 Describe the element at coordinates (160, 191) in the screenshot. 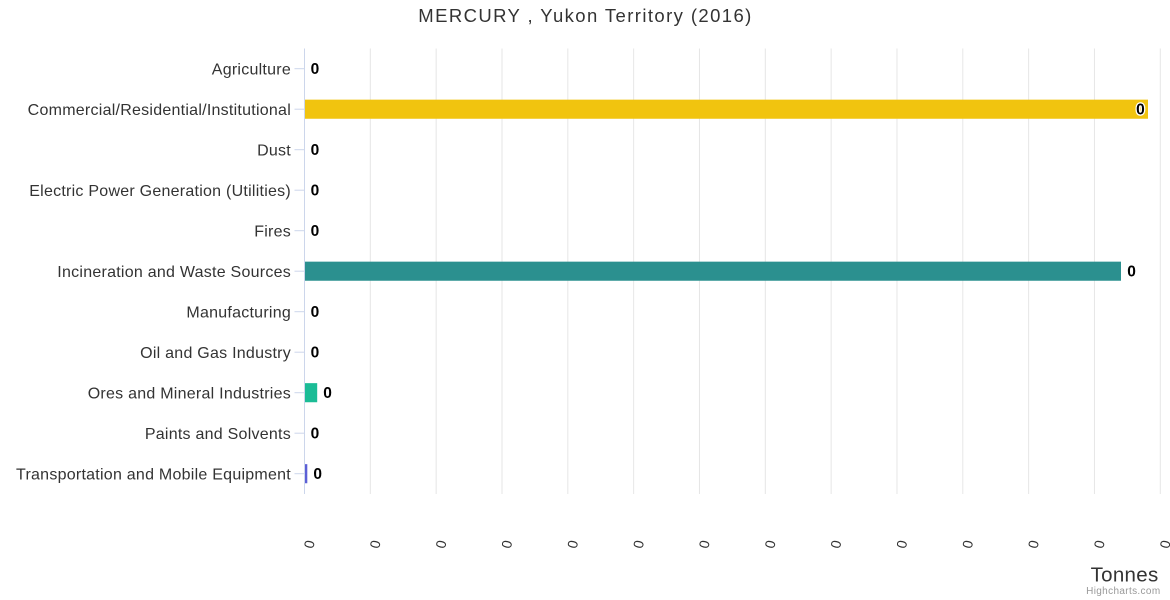

I see `svg-text:Electric Power Generation (Uti: Electric Power Generation (Utilities)` at that location.